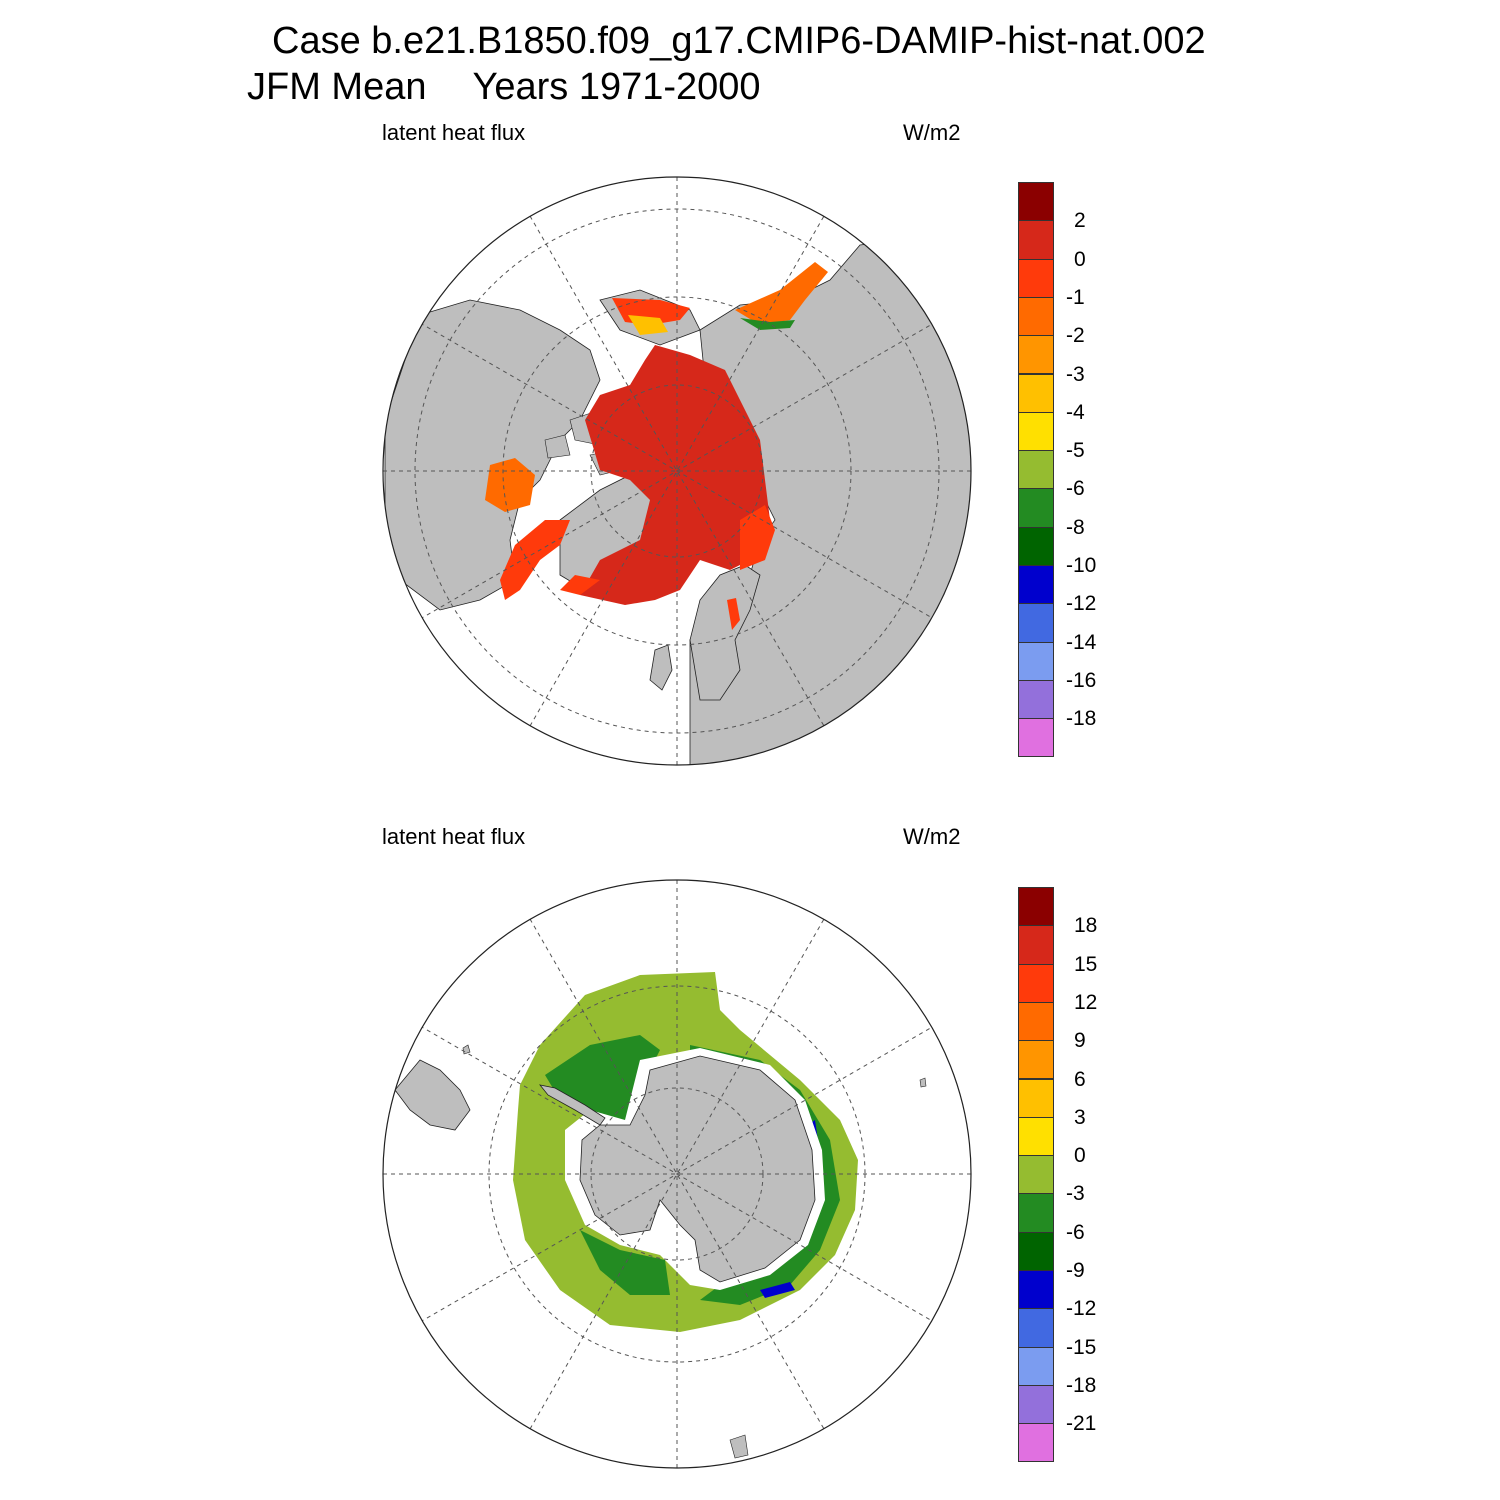 Image resolution: width=1500 pixels, height=1500 pixels. What do you see at coordinates (1081, 565) in the screenshot?
I see `colorbar-tick-label: -10` at bounding box center [1081, 565].